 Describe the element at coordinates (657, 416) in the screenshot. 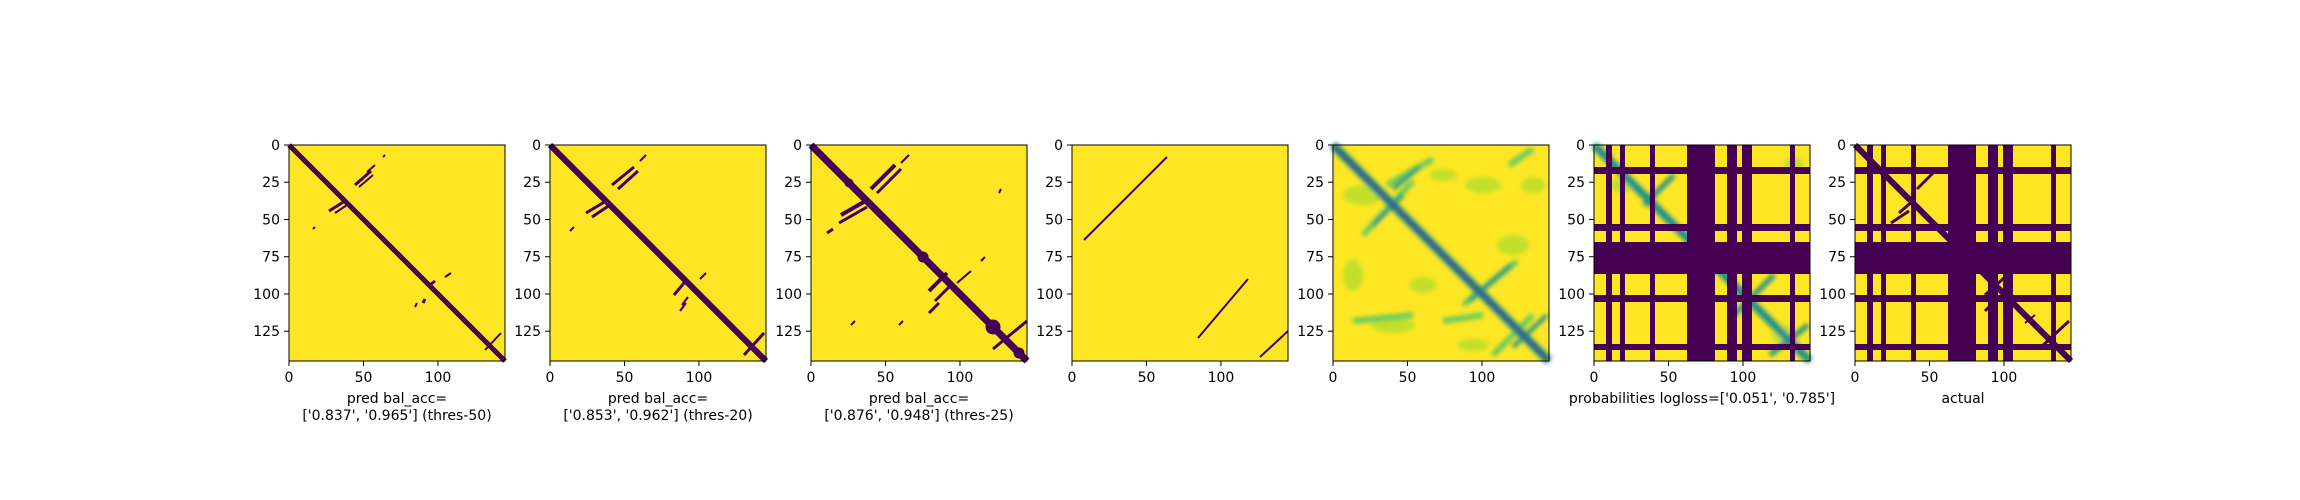

I see `x-axis-label: ['0.853', '0.962'] (thres-20)` at that location.